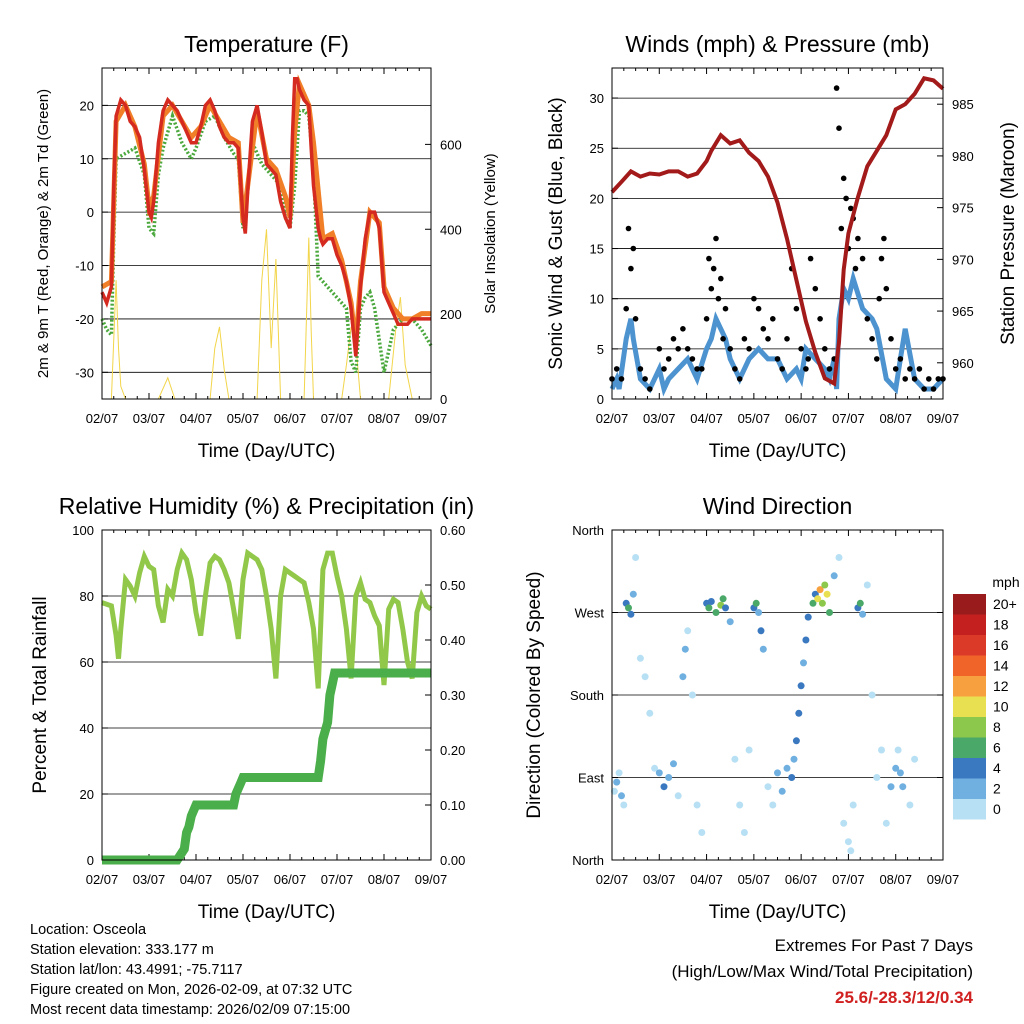 This screenshot has width=1024, height=1024. Describe the element at coordinates (943, 418) in the screenshot. I see `x-tick-label: 09/07` at that location.